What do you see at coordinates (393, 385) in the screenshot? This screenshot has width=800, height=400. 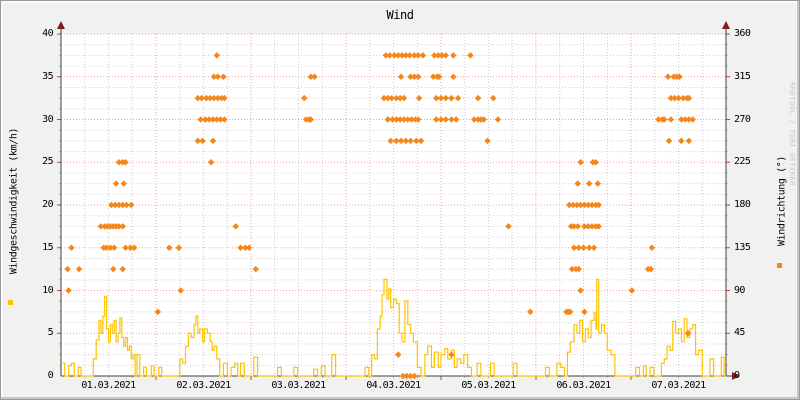 I see `x-axis-date-label: 04.03.2021` at bounding box center [393, 385].